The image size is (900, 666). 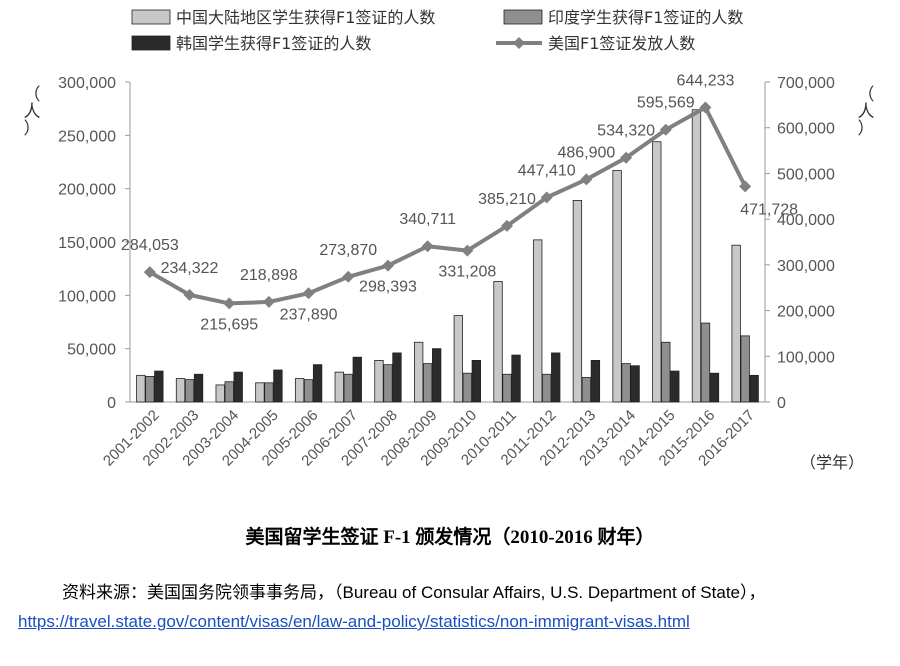 What do you see at coordinates (806, 174) in the screenshot?
I see `right-tick-label: 500,000` at bounding box center [806, 174].